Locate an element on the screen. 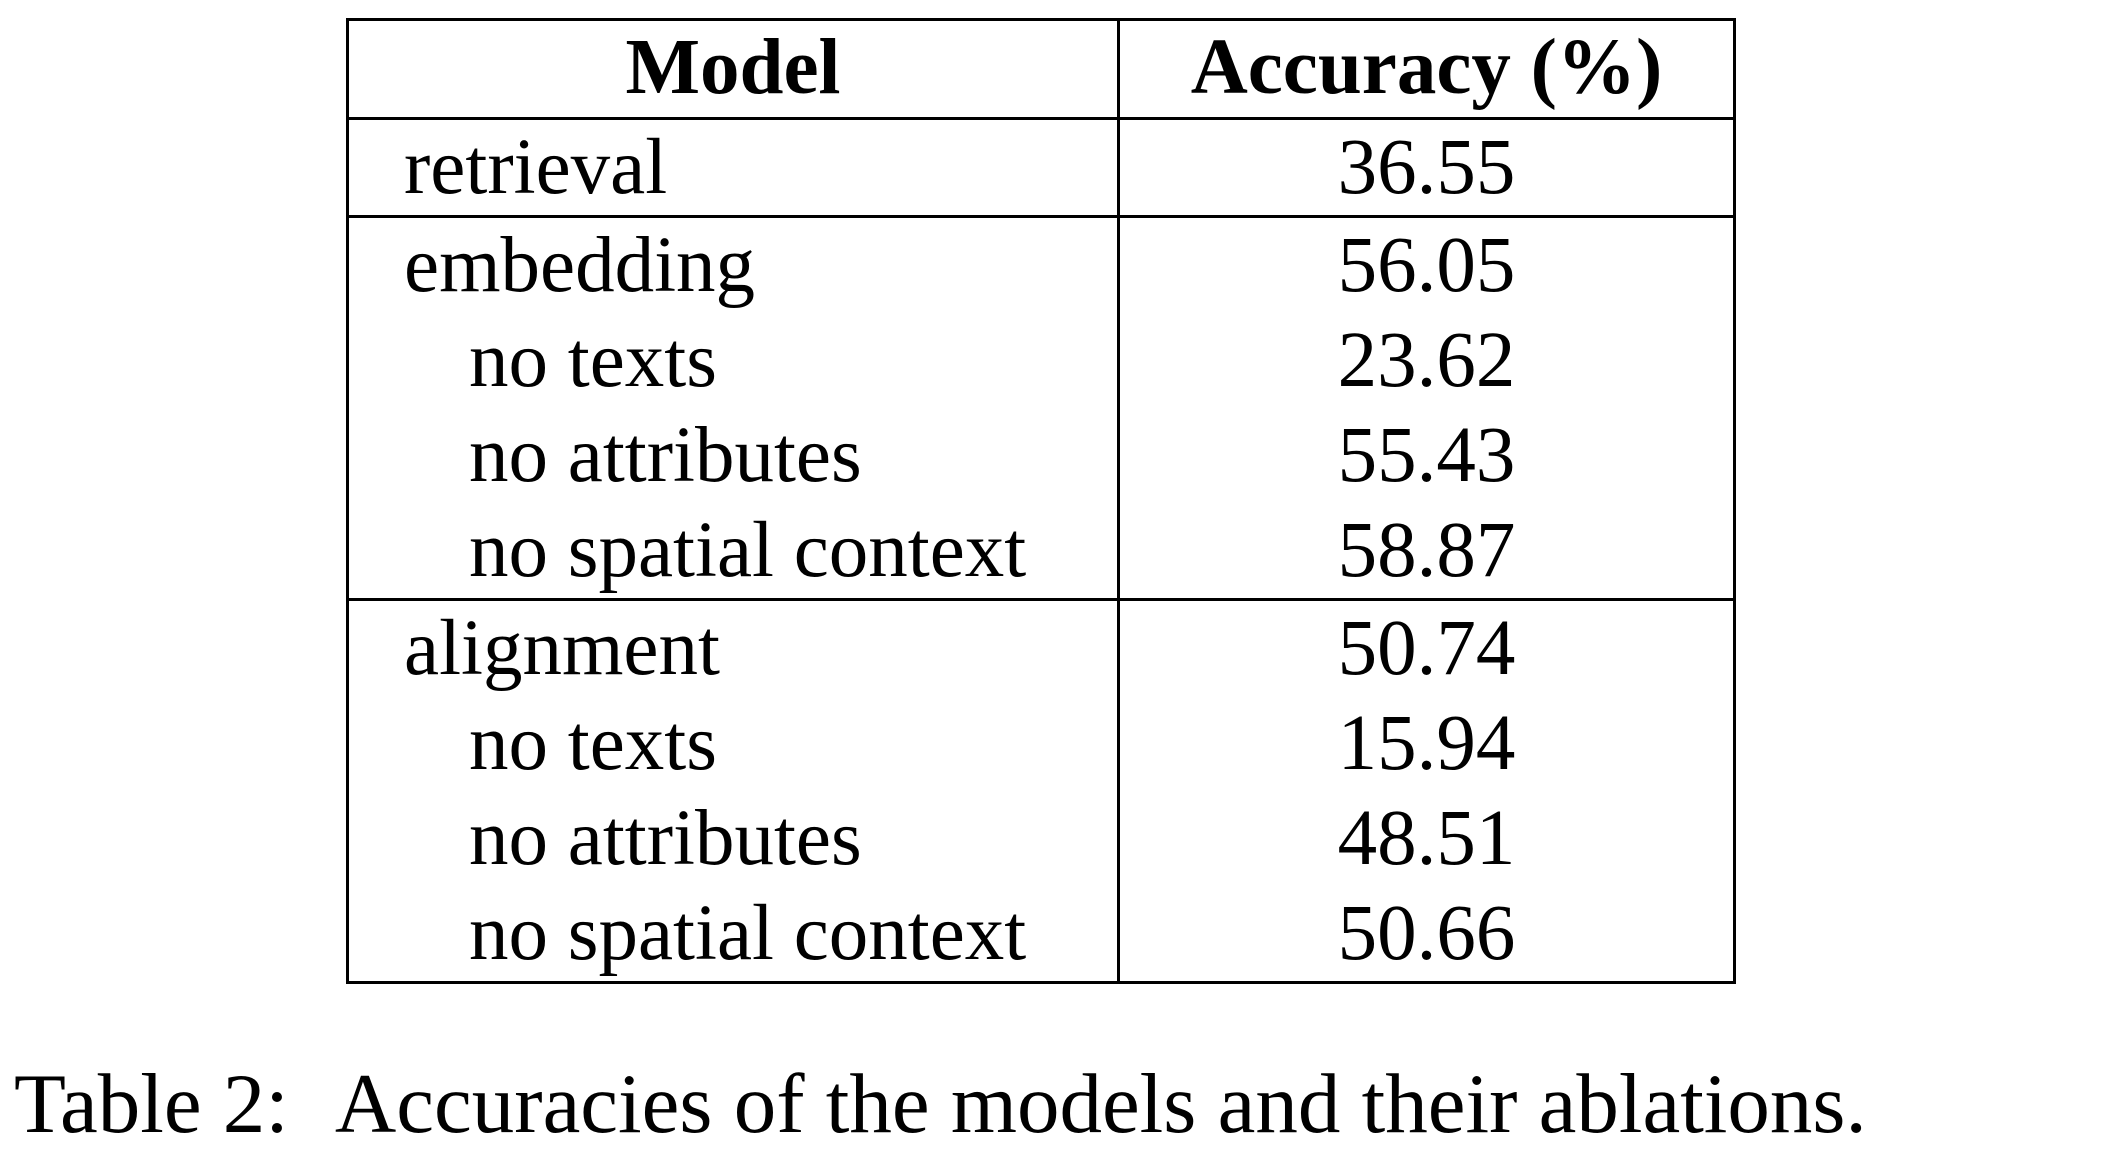  table-row: alignment 50.74 is located at coordinates (1041, 647).